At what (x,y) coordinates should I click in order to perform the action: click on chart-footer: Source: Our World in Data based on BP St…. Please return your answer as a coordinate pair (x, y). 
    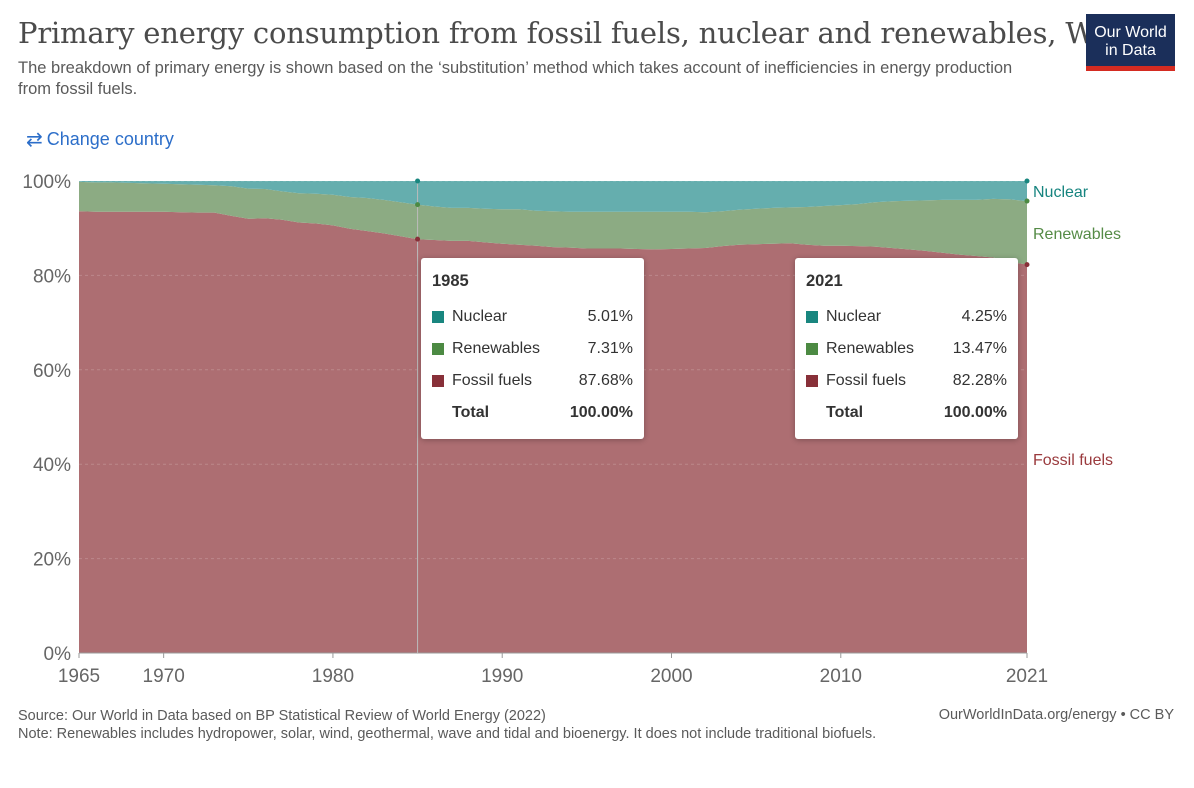
    Looking at the image, I should click on (447, 725).